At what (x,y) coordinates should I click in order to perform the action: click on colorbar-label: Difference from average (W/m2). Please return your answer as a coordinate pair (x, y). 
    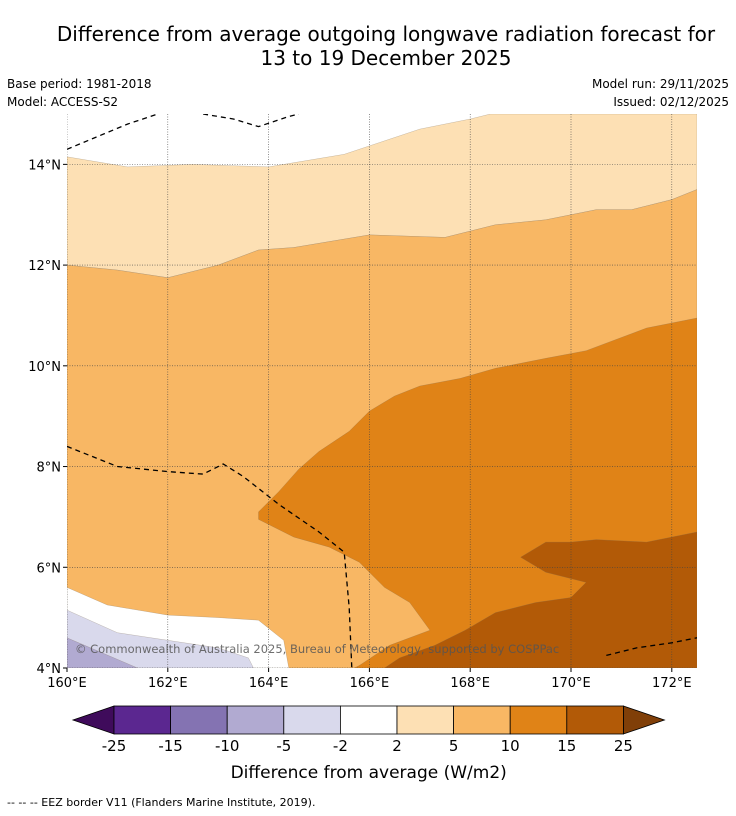
    Looking at the image, I should click on (369, 773).